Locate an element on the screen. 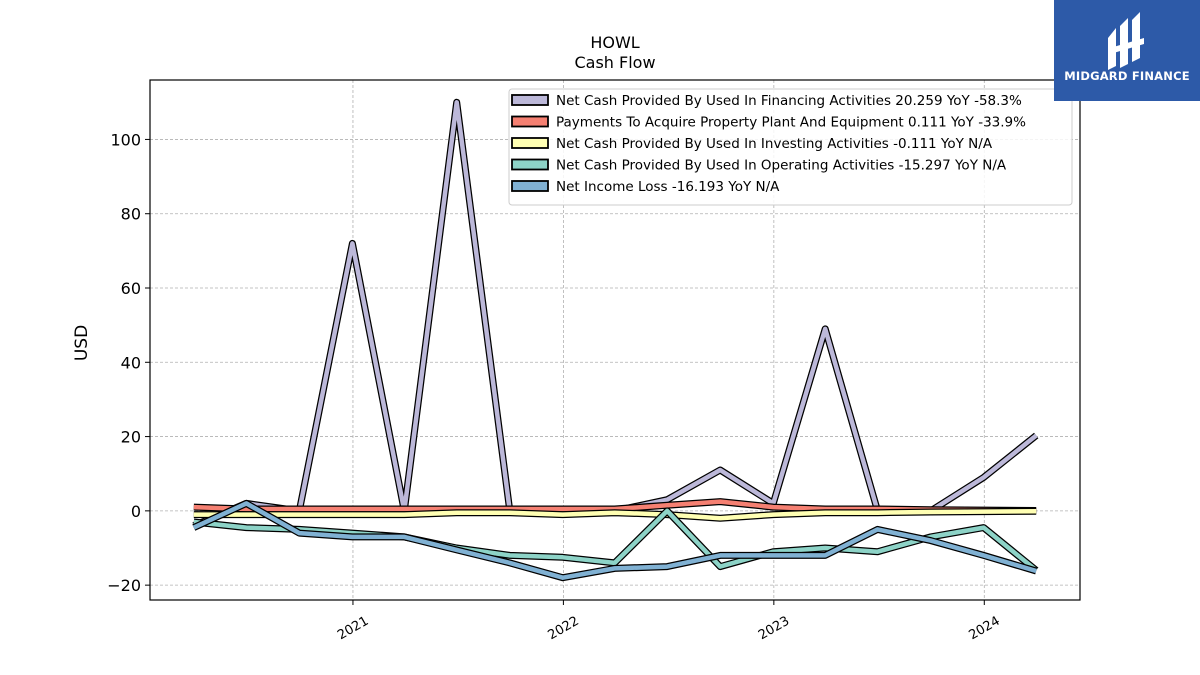 Image resolution: width=1200 pixels, height=675 pixels. midgard-logo-icon is located at coordinates (1126, 41).